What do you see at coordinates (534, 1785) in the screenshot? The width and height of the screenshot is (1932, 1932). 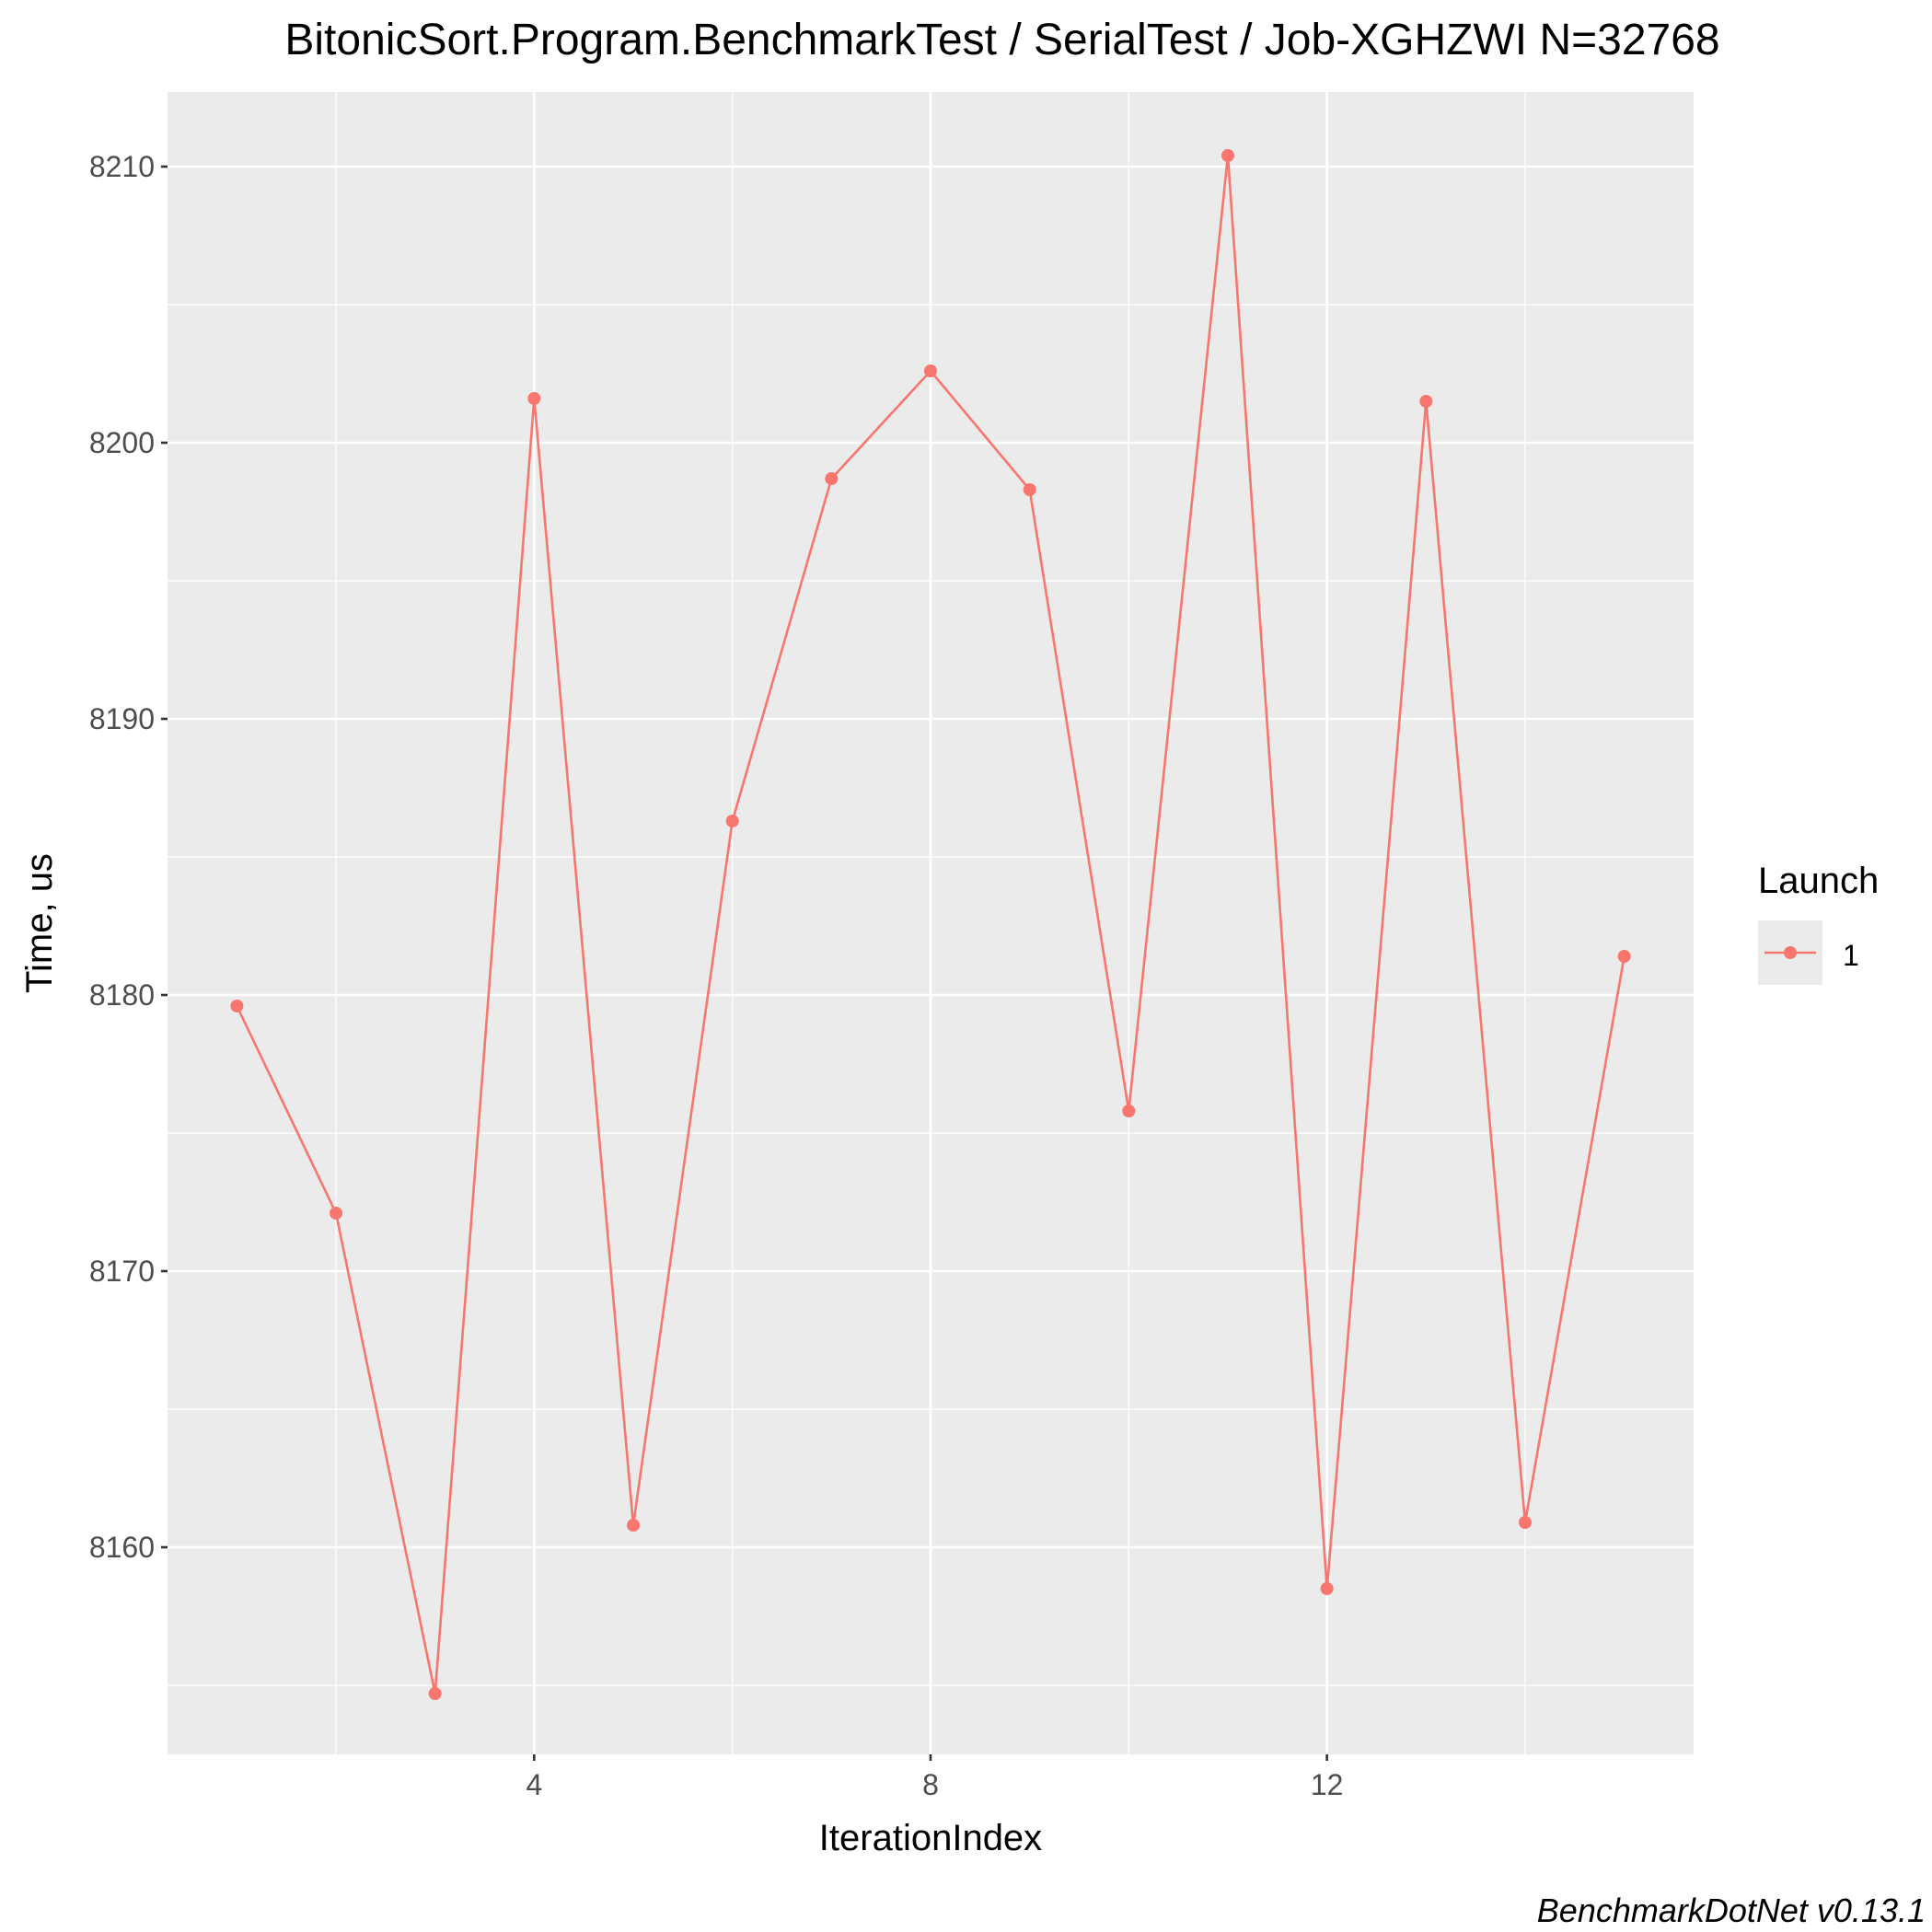 I see `x-tick-label: 4` at bounding box center [534, 1785].